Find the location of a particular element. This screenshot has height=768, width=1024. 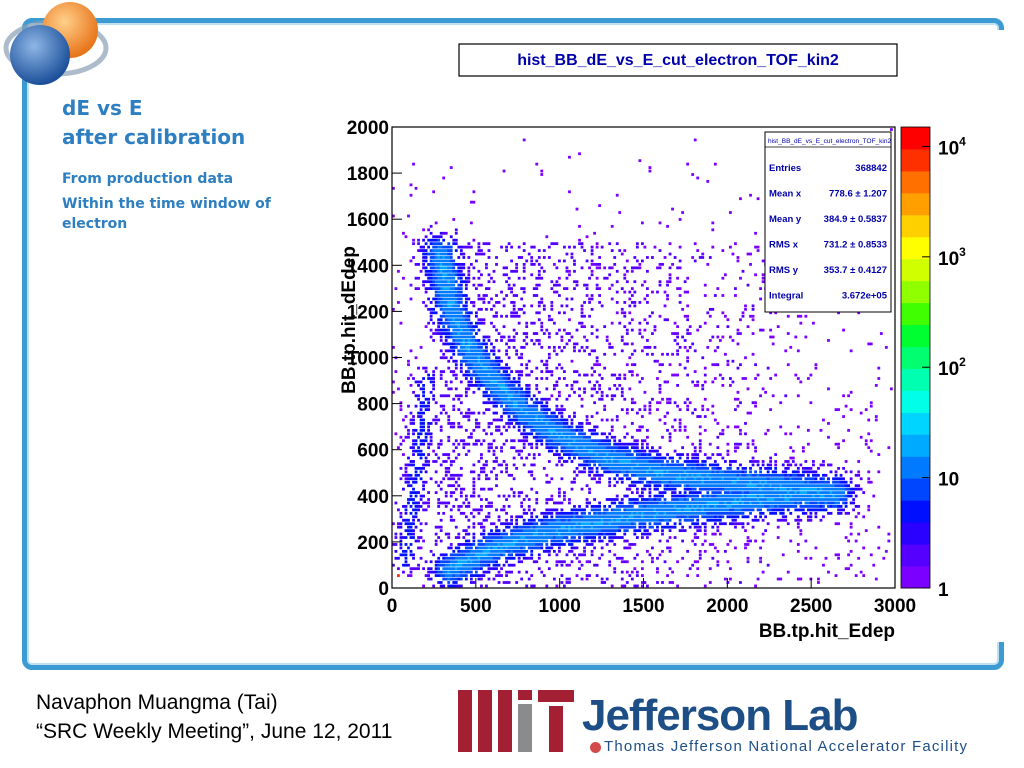

stats-value: 778.6 ± 1.207 is located at coordinates (858, 194).